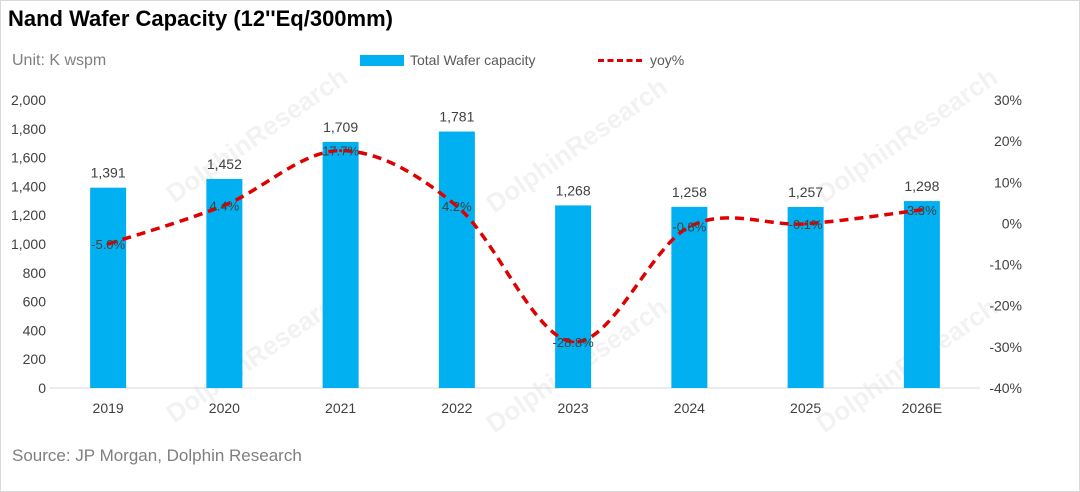  I want to click on bar-value-label: 1,781, so click(456, 117).